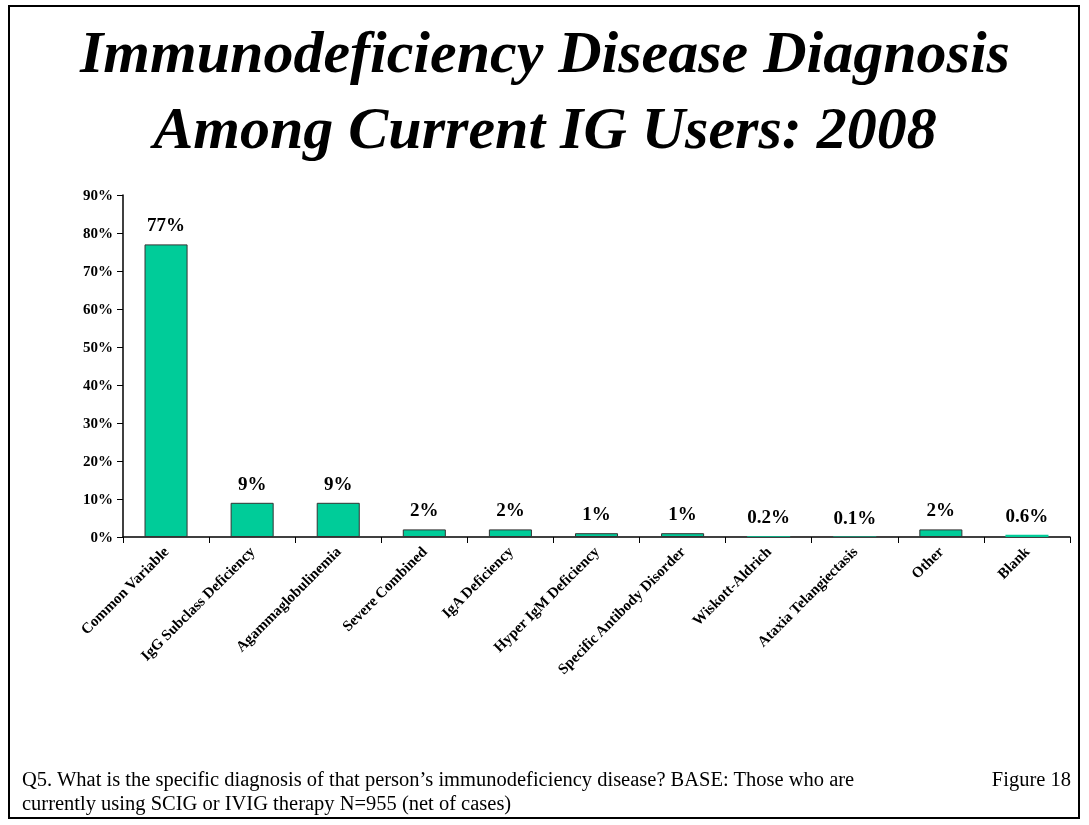 Image resolution: width=1089 pixels, height=825 pixels. What do you see at coordinates (855, 517) in the screenshot?
I see `data-label: 0.1%` at bounding box center [855, 517].